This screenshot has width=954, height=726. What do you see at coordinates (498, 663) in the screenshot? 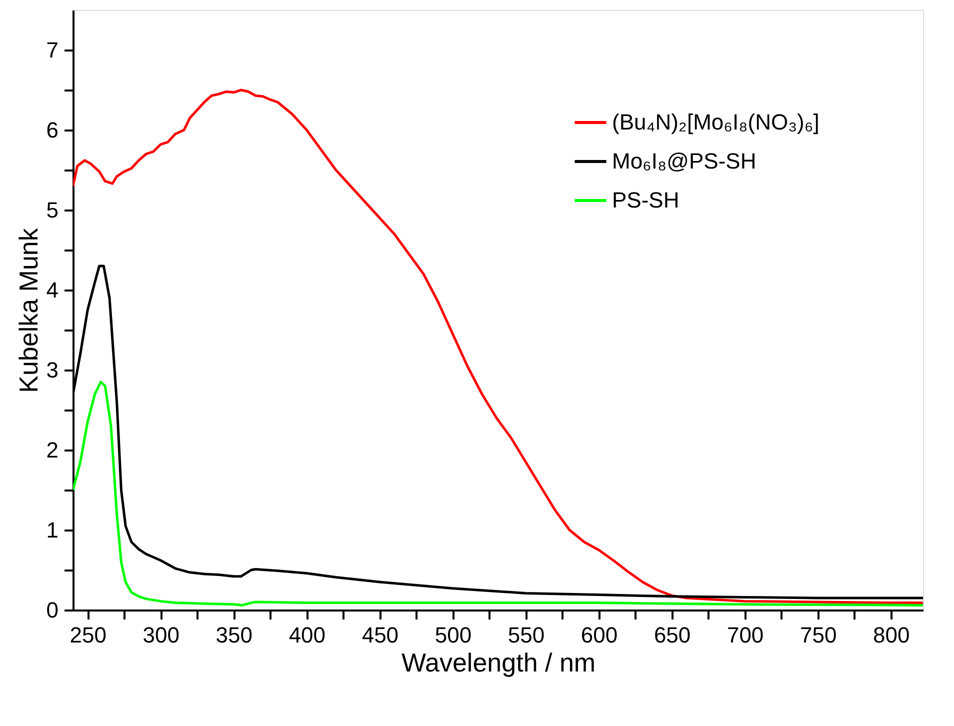
I see `x-axis-title: Wavelength / nm` at bounding box center [498, 663].